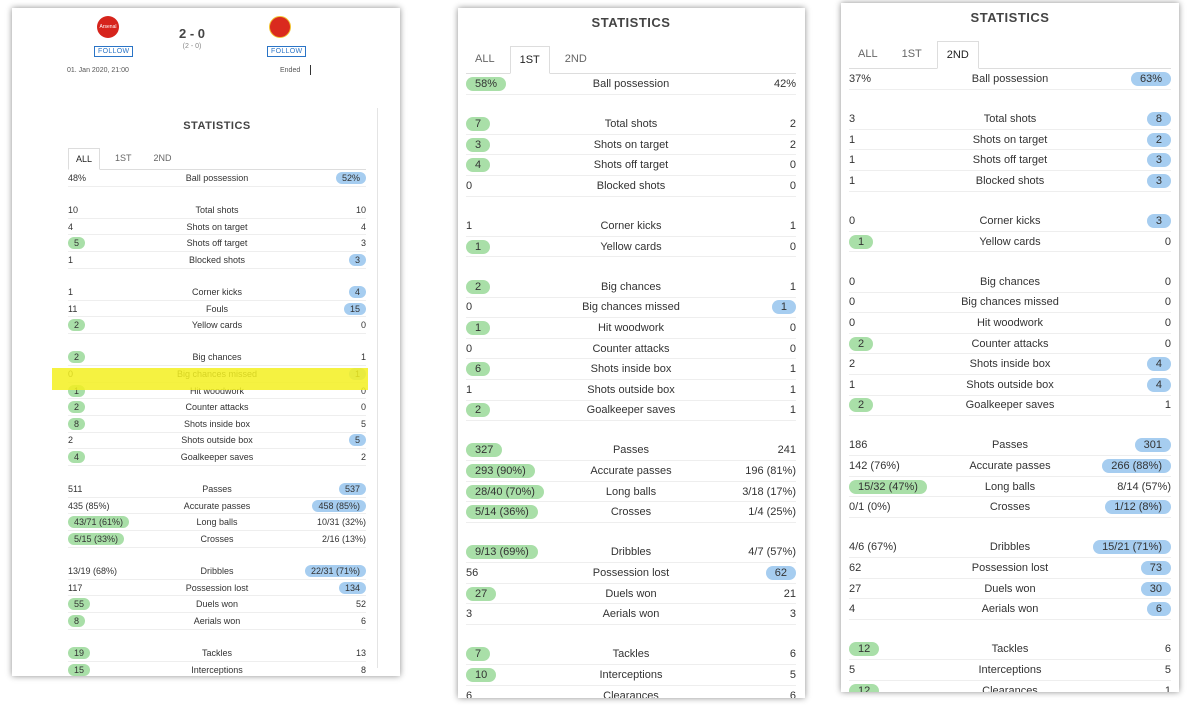 The height and width of the screenshot is (705, 1192). What do you see at coordinates (75, 587) in the screenshot?
I see `home-value: 117` at bounding box center [75, 587].